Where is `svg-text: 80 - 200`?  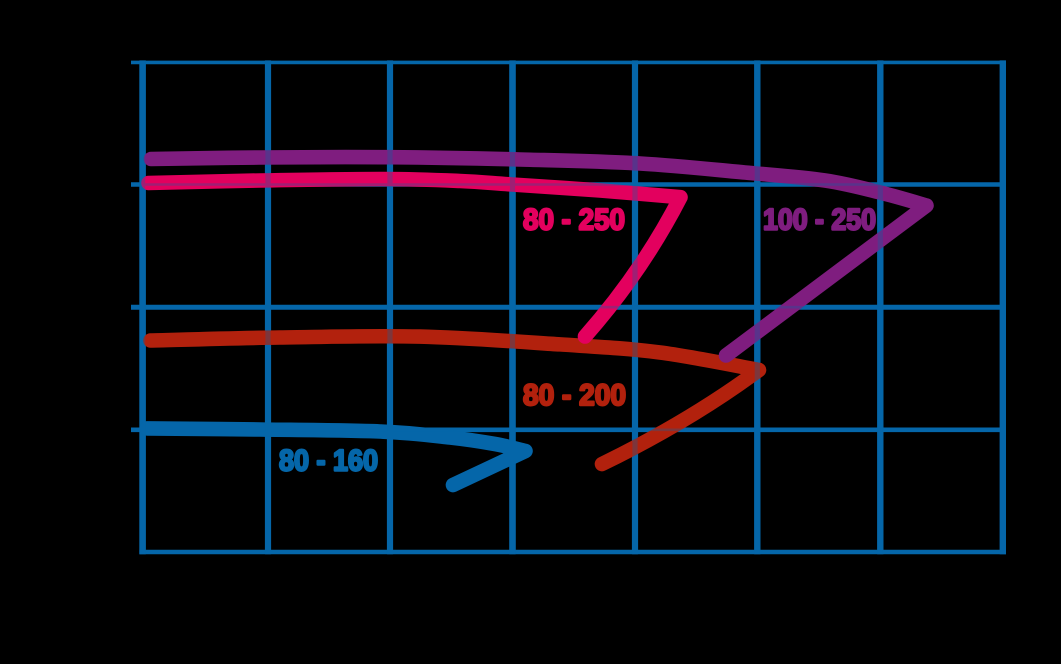 svg-text: 80 - 200 is located at coordinates (574, 395).